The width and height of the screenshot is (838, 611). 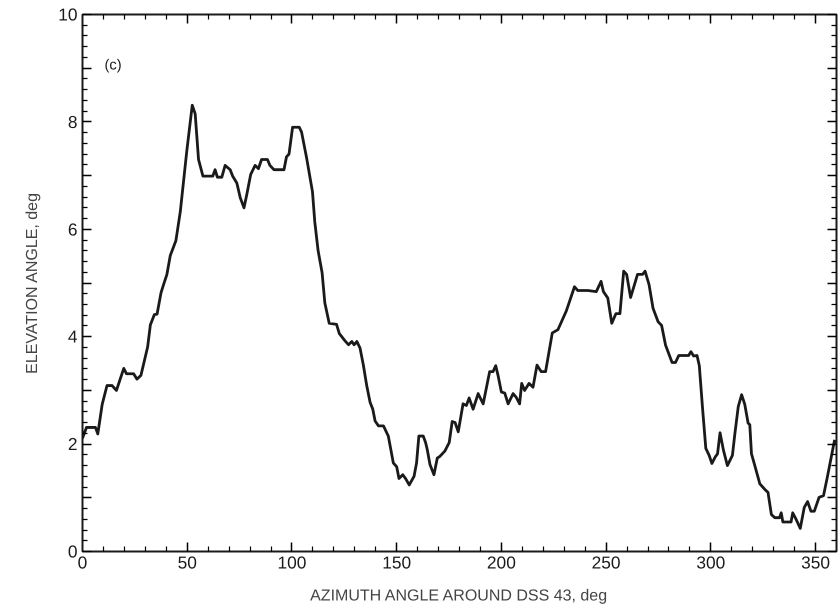 What do you see at coordinates (815, 562) in the screenshot?
I see `x-tick-label: 350` at bounding box center [815, 562].